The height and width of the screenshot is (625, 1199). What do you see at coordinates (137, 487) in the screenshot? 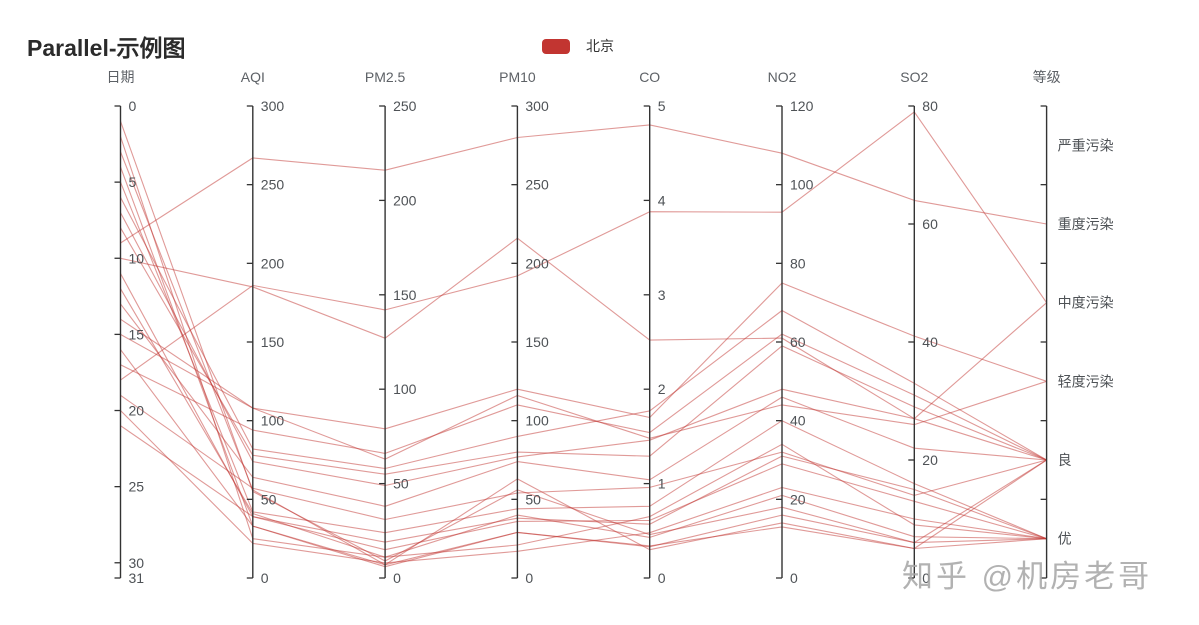
I see `axis-tick-label: 25` at bounding box center [137, 487].